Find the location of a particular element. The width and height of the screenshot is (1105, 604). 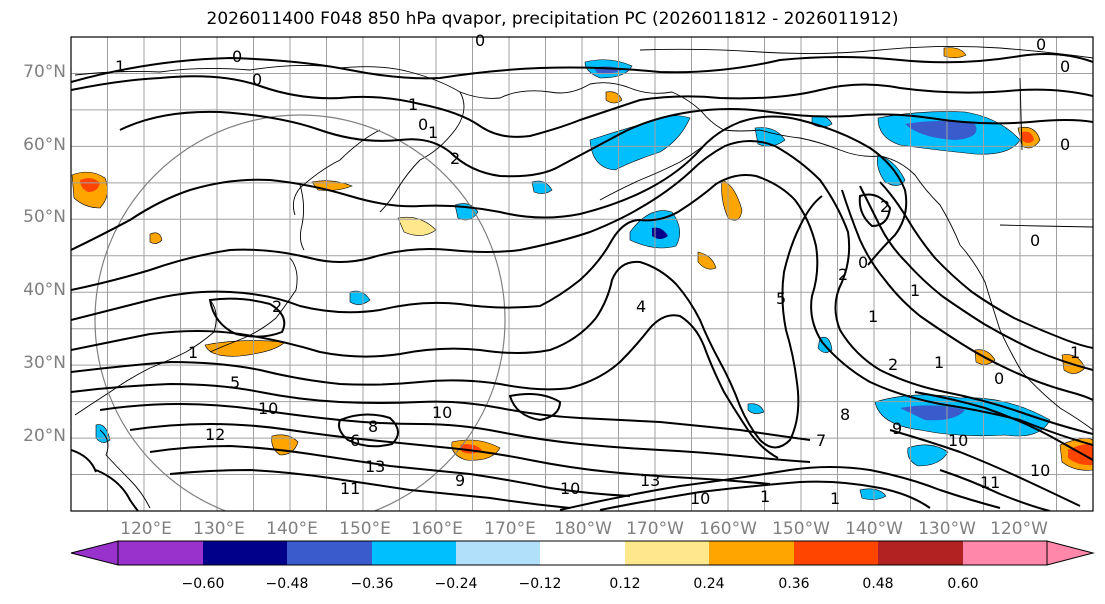

colorbar-tick-label: 0.60 is located at coordinates (963, 584).